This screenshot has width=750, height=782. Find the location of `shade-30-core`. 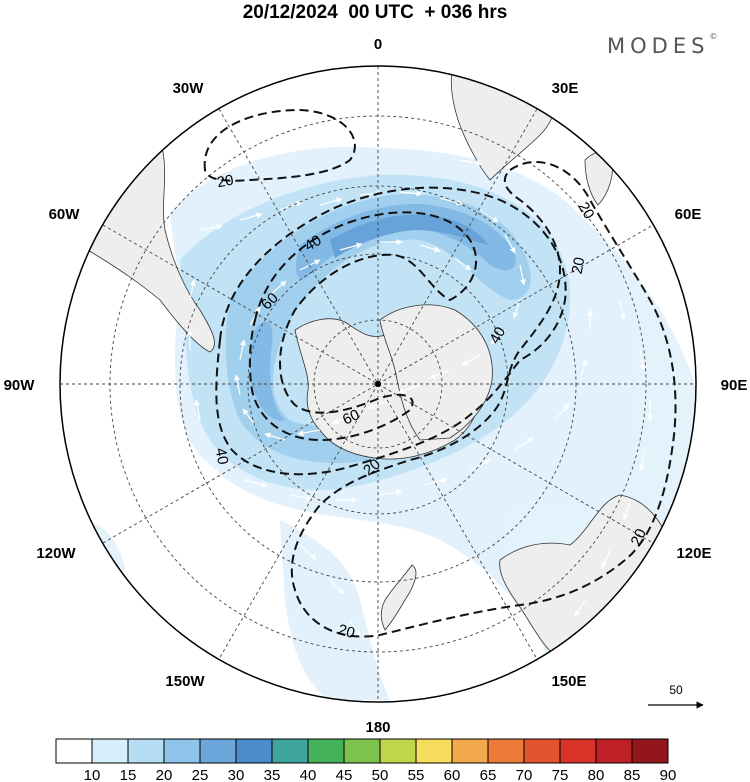

shade-30-core is located at coordinates (409, 236).